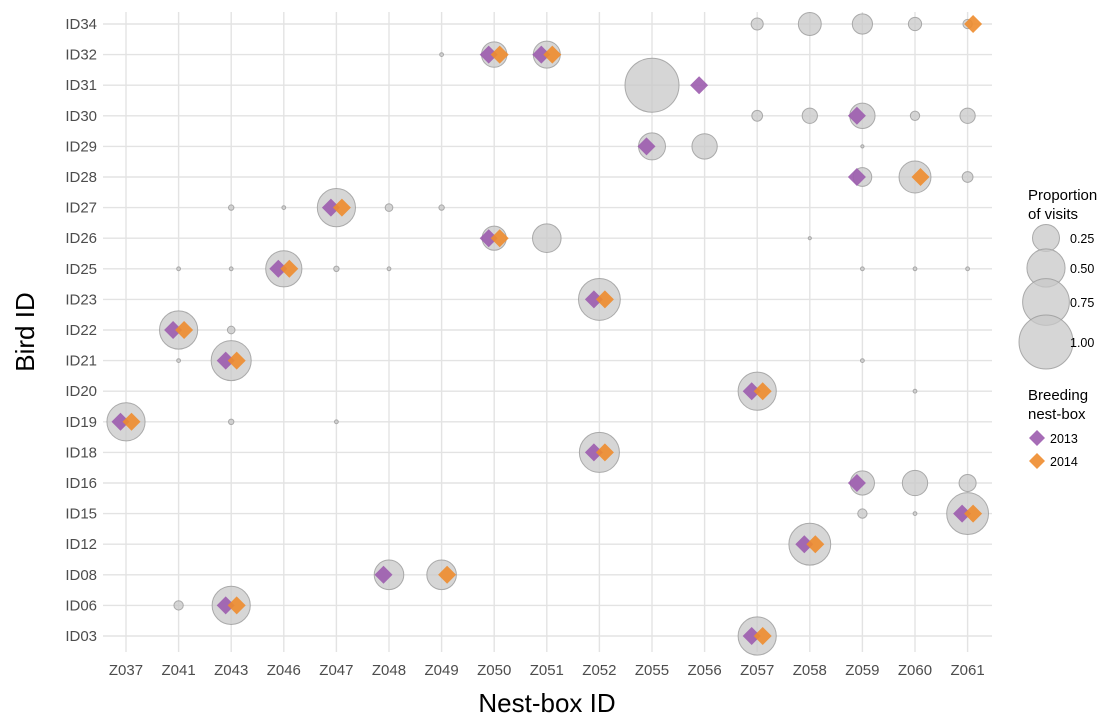  I want to click on y-tick-label: ID16, so click(81, 483).